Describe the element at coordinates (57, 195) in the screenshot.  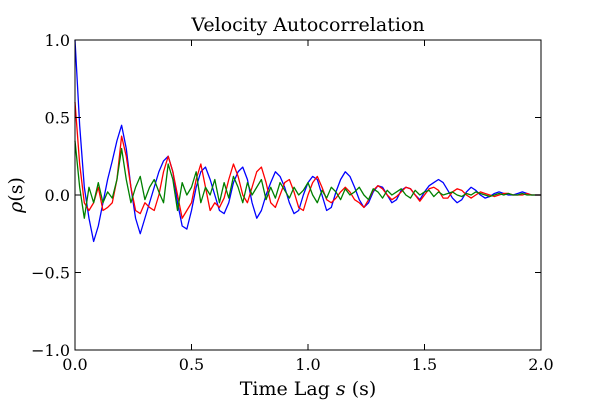
I see `y-tick-label: 0.0` at that location.